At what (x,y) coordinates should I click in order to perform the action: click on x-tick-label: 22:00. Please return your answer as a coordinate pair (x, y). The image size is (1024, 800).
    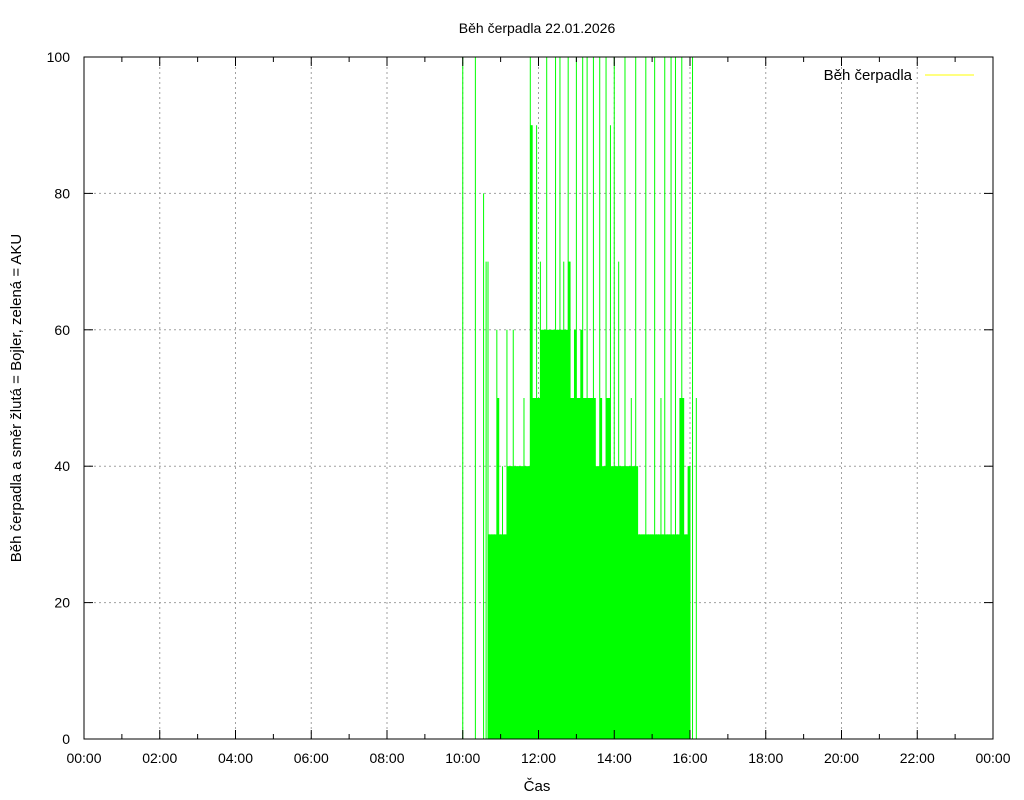
    Looking at the image, I should click on (917, 758).